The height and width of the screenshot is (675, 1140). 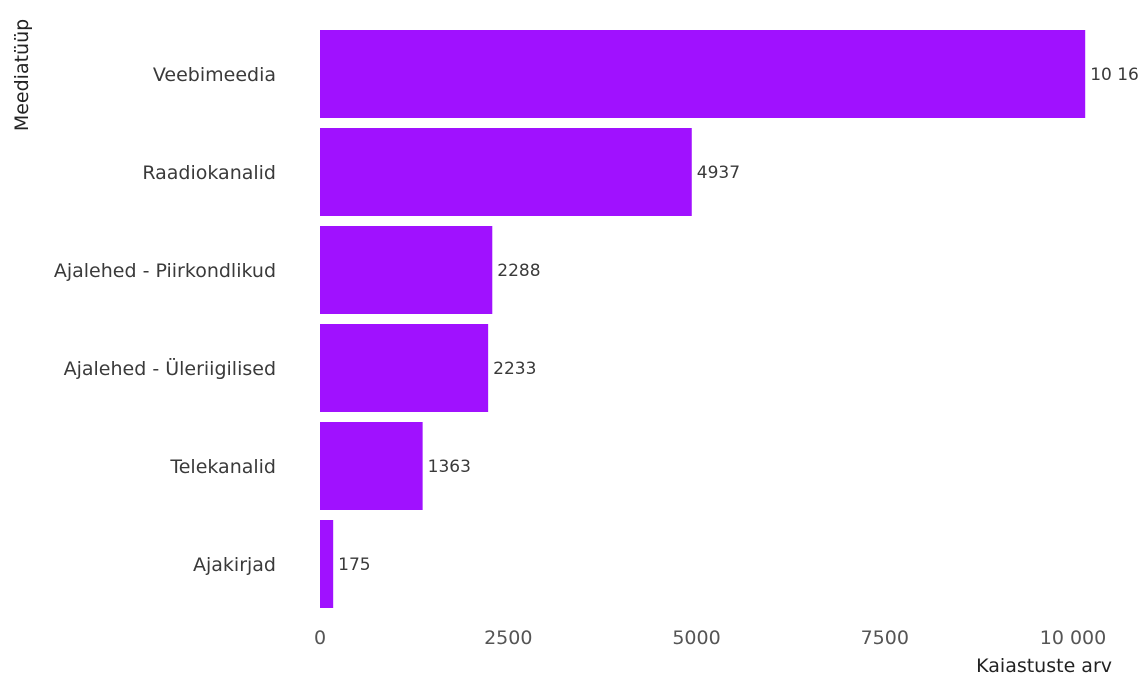 I want to click on value-label-2: 2288, so click(x=518, y=271).